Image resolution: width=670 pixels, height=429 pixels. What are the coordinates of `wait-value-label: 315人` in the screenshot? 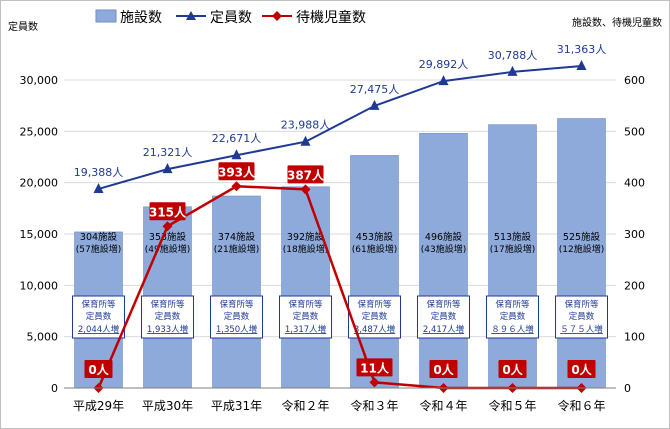 It's located at (168, 211).